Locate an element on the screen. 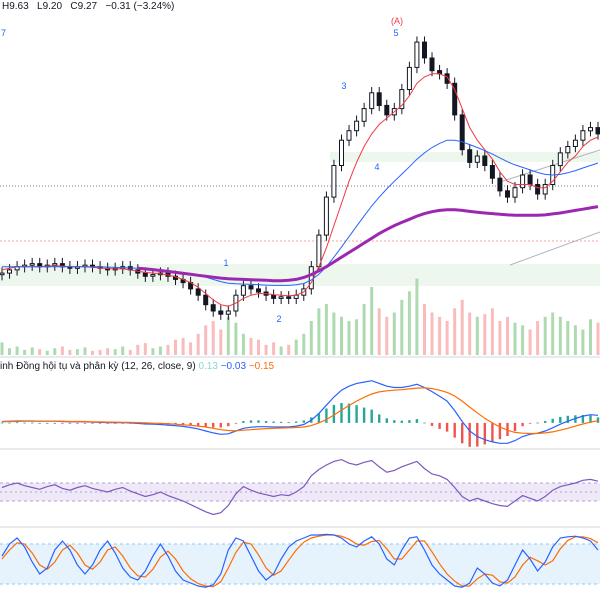 The height and width of the screenshot is (600, 600). channel-lower is located at coordinates (554, 248).